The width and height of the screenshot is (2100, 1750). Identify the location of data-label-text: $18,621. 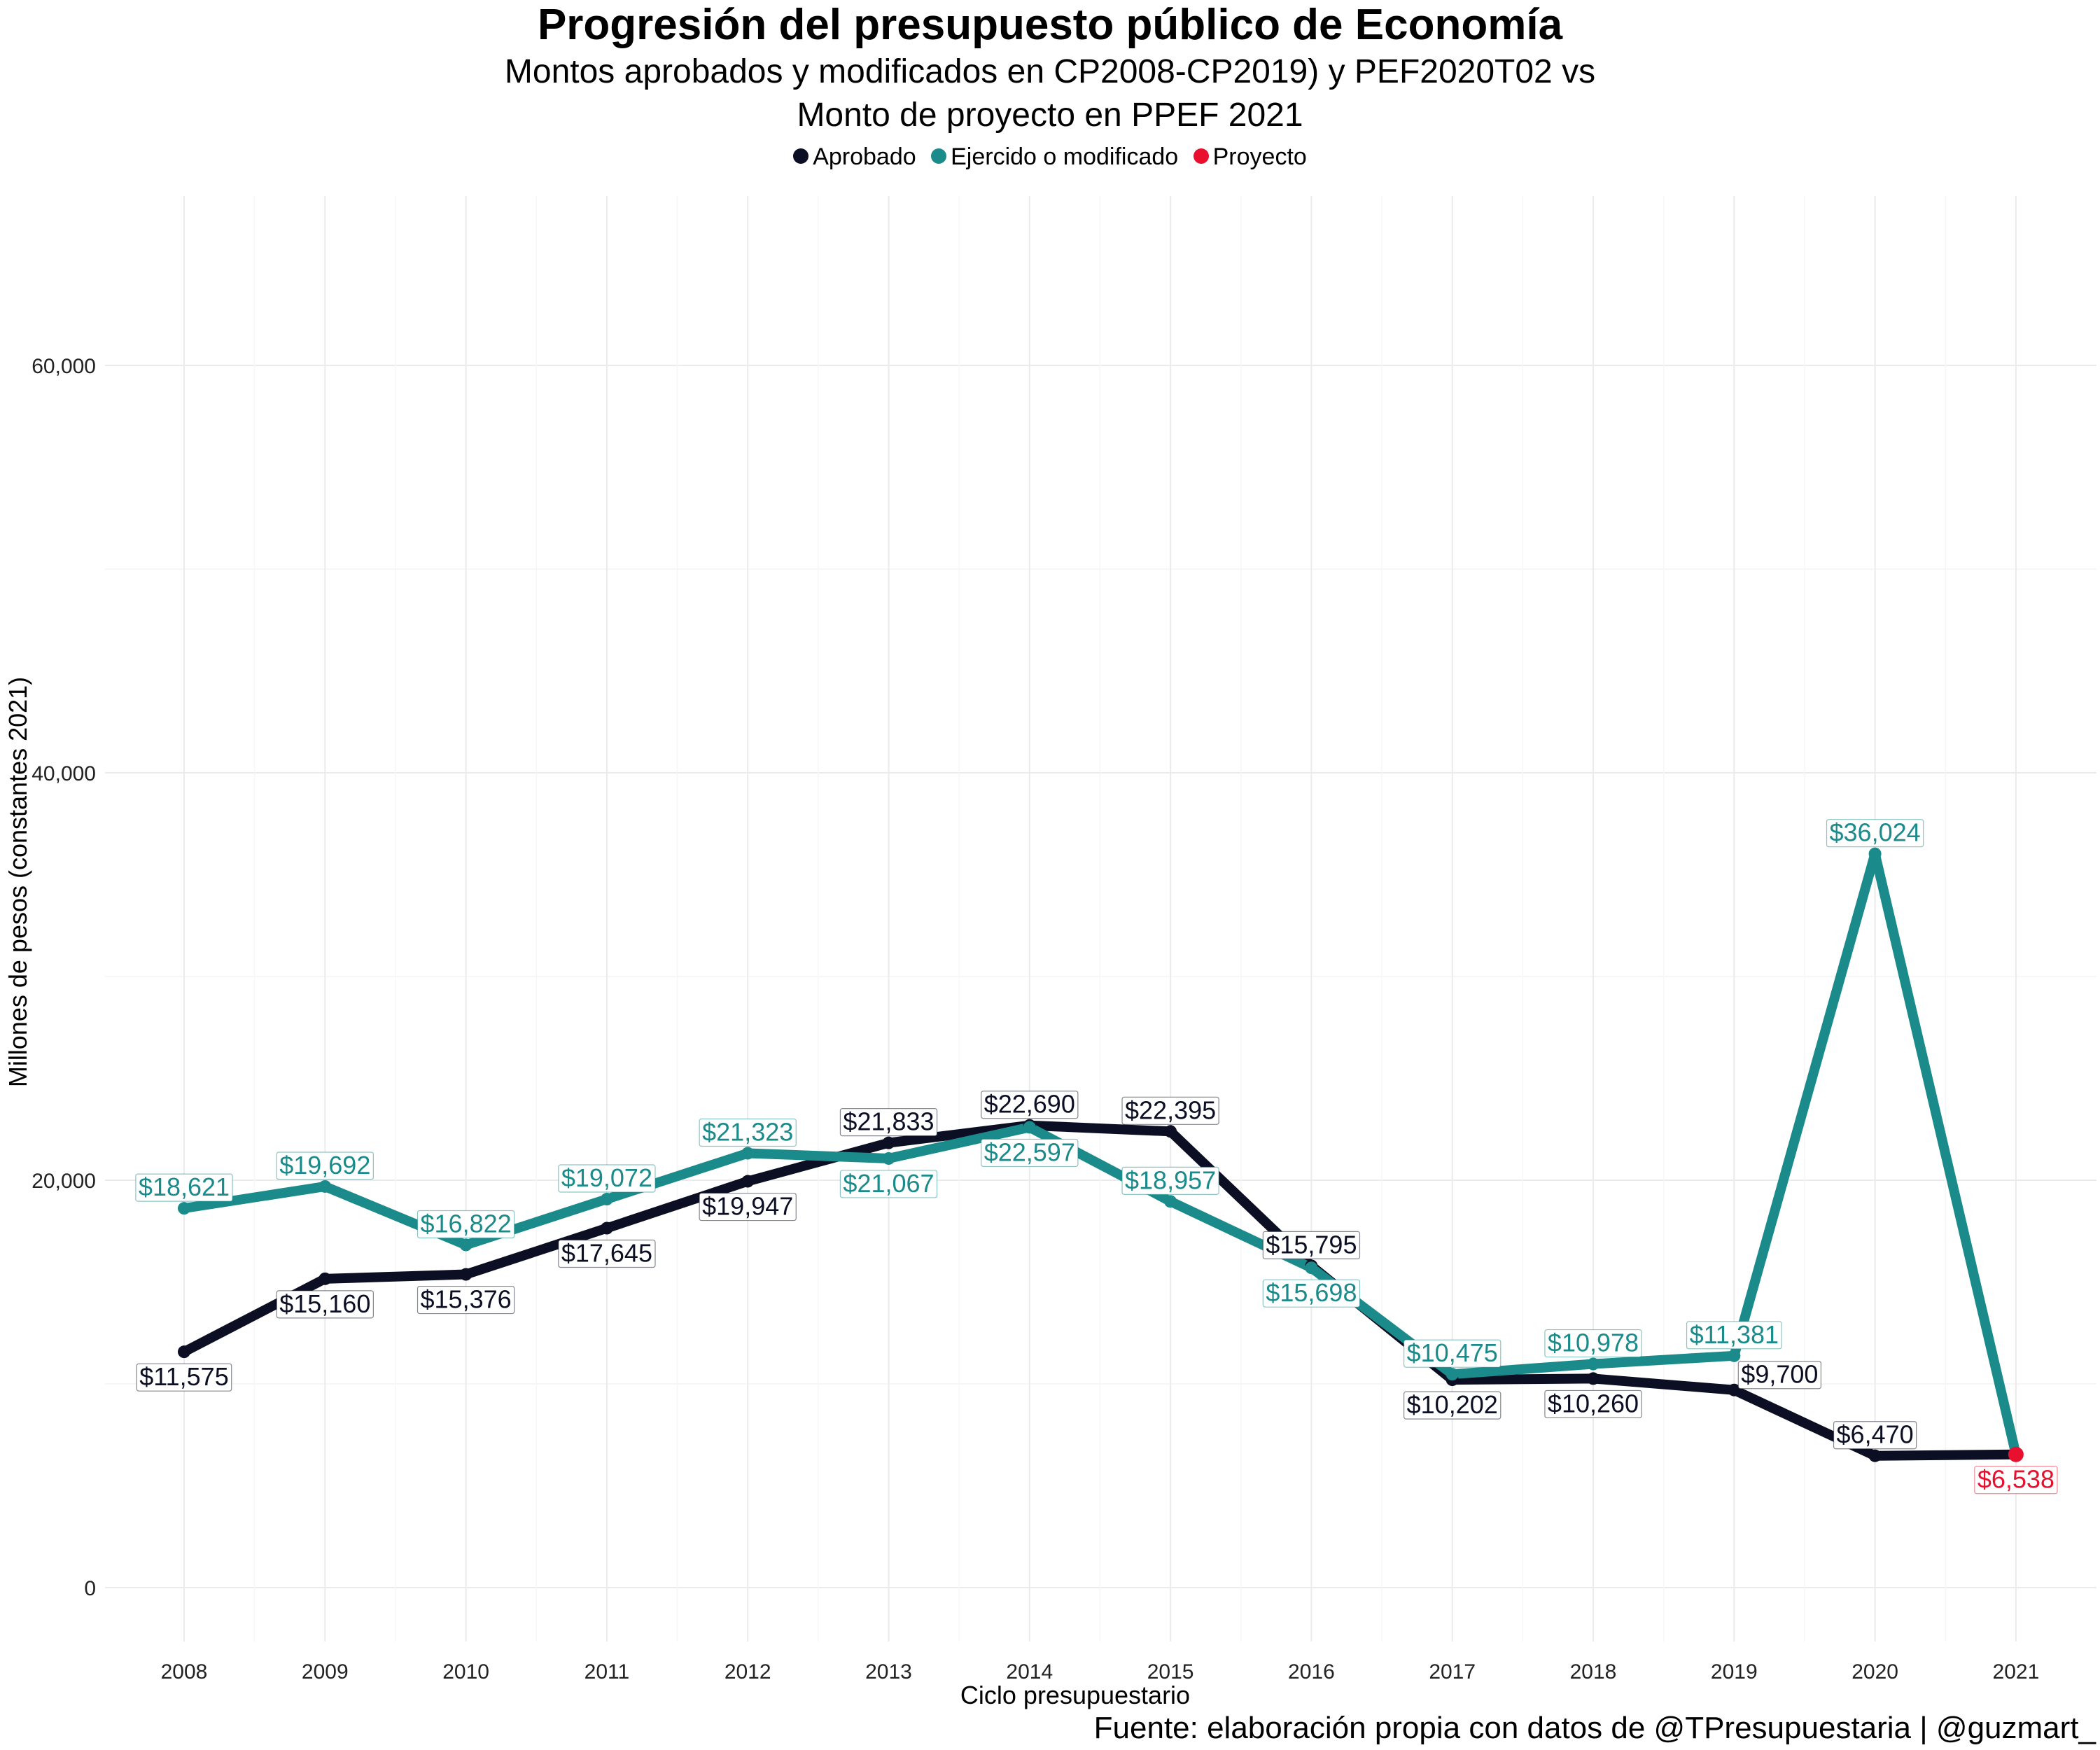
(184, 1186).